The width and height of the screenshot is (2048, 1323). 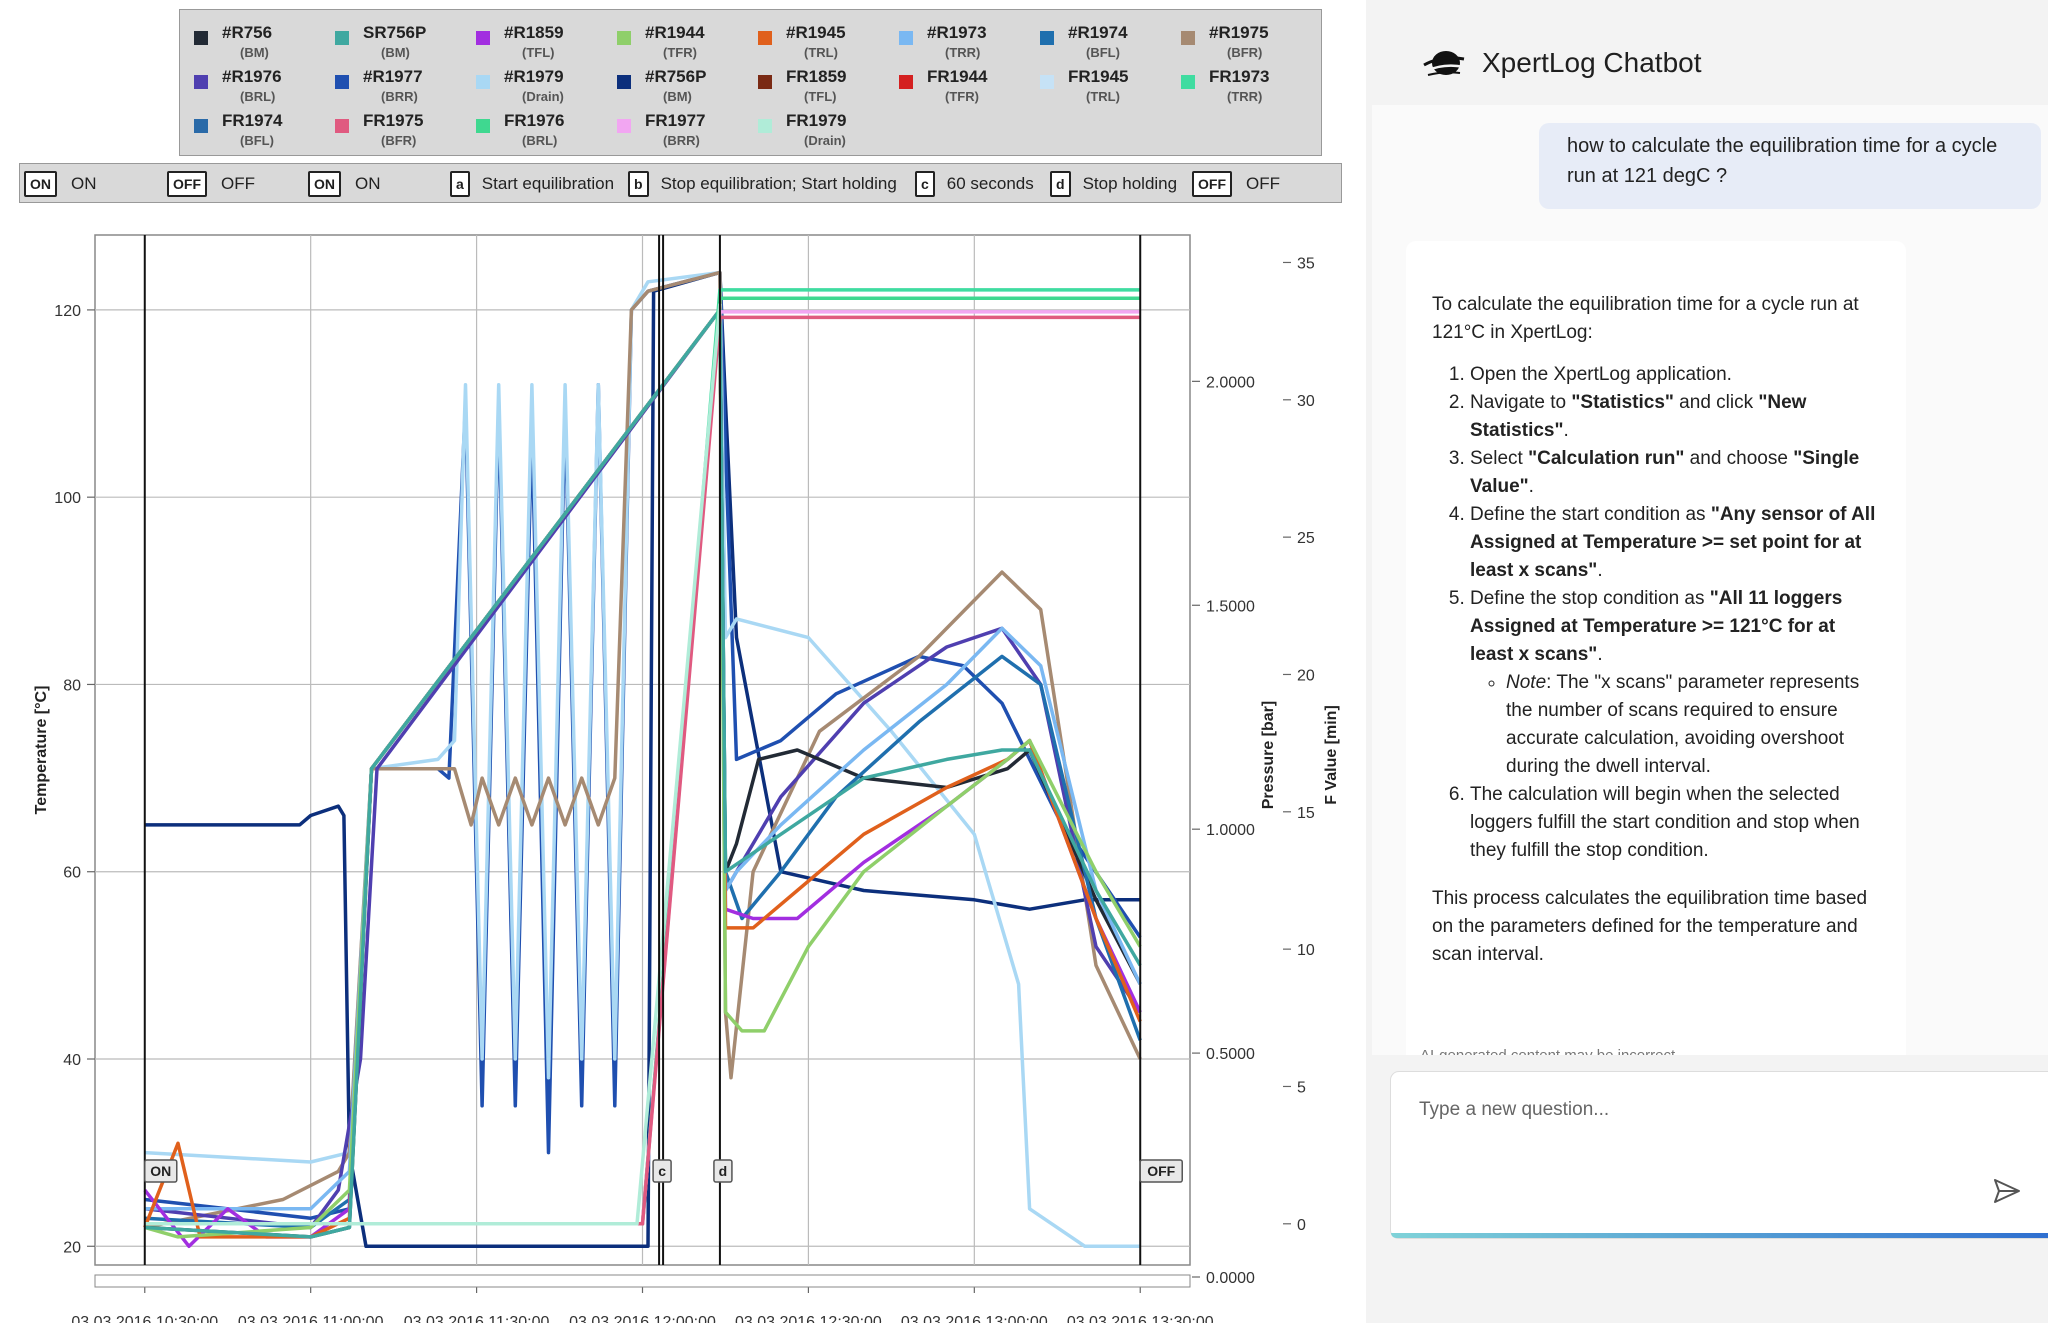 What do you see at coordinates (642, 1318) in the screenshot?
I see `x-tick-label: 03.03.2016 12:00:00` at bounding box center [642, 1318].